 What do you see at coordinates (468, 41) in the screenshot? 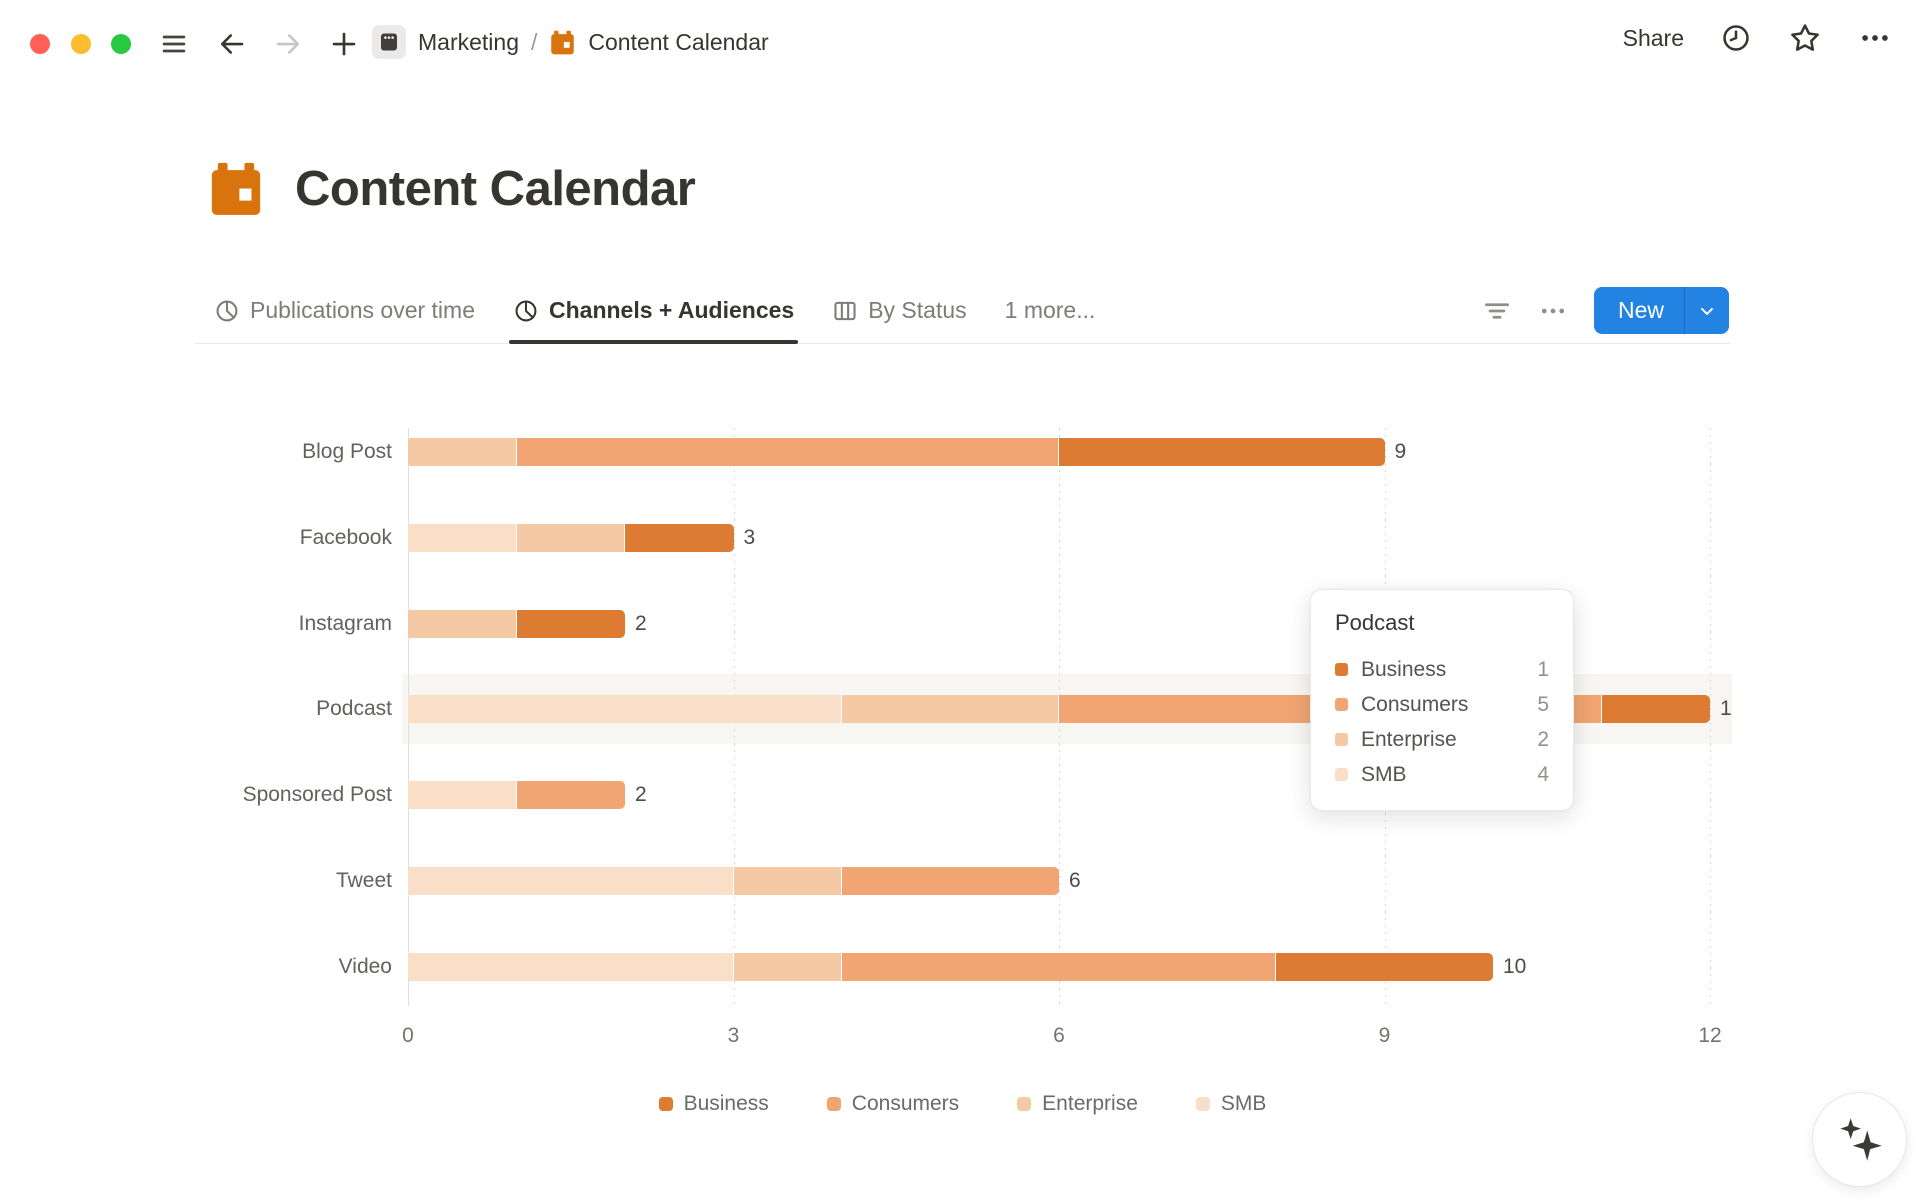
I see `breadcrumb-workspace: Marketing` at bounding box center [468, 41].